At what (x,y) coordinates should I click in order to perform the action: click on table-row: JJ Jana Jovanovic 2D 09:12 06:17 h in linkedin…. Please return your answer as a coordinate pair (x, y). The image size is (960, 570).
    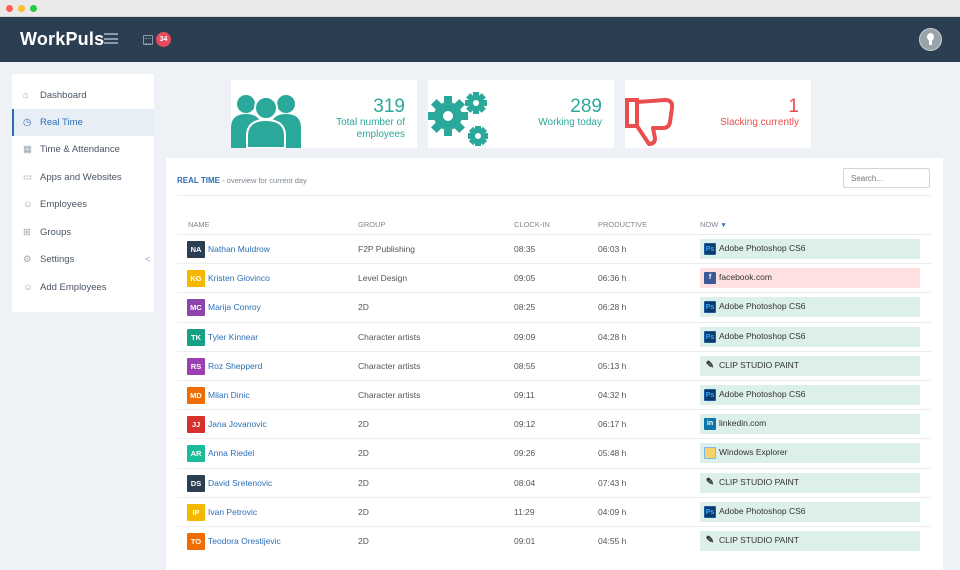
    Looking at the image, I should click on (554, 423).